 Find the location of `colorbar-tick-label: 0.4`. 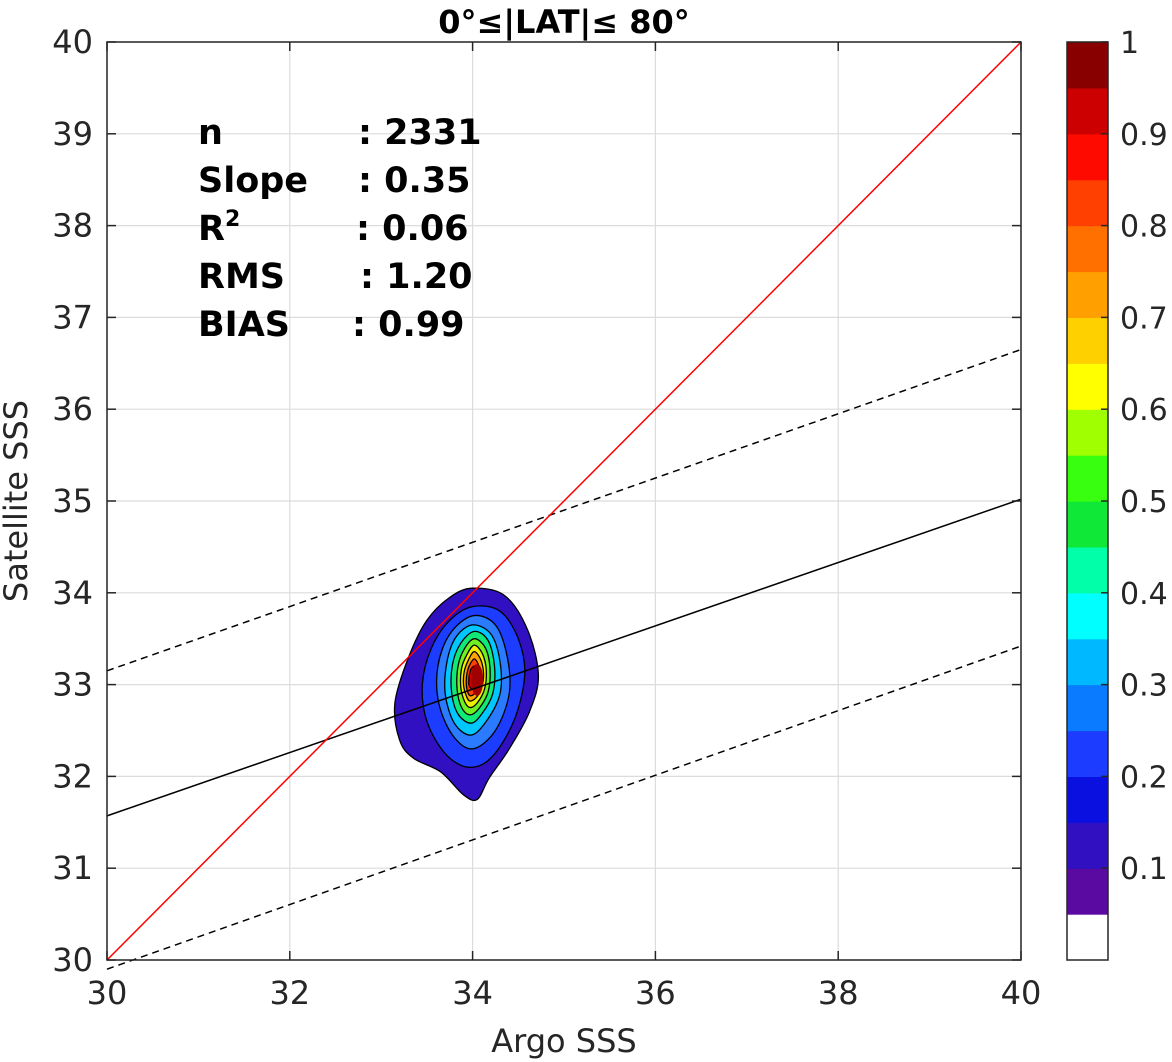

colorbar-tick-label: 0.4 is located at coordinates (1144, 594).